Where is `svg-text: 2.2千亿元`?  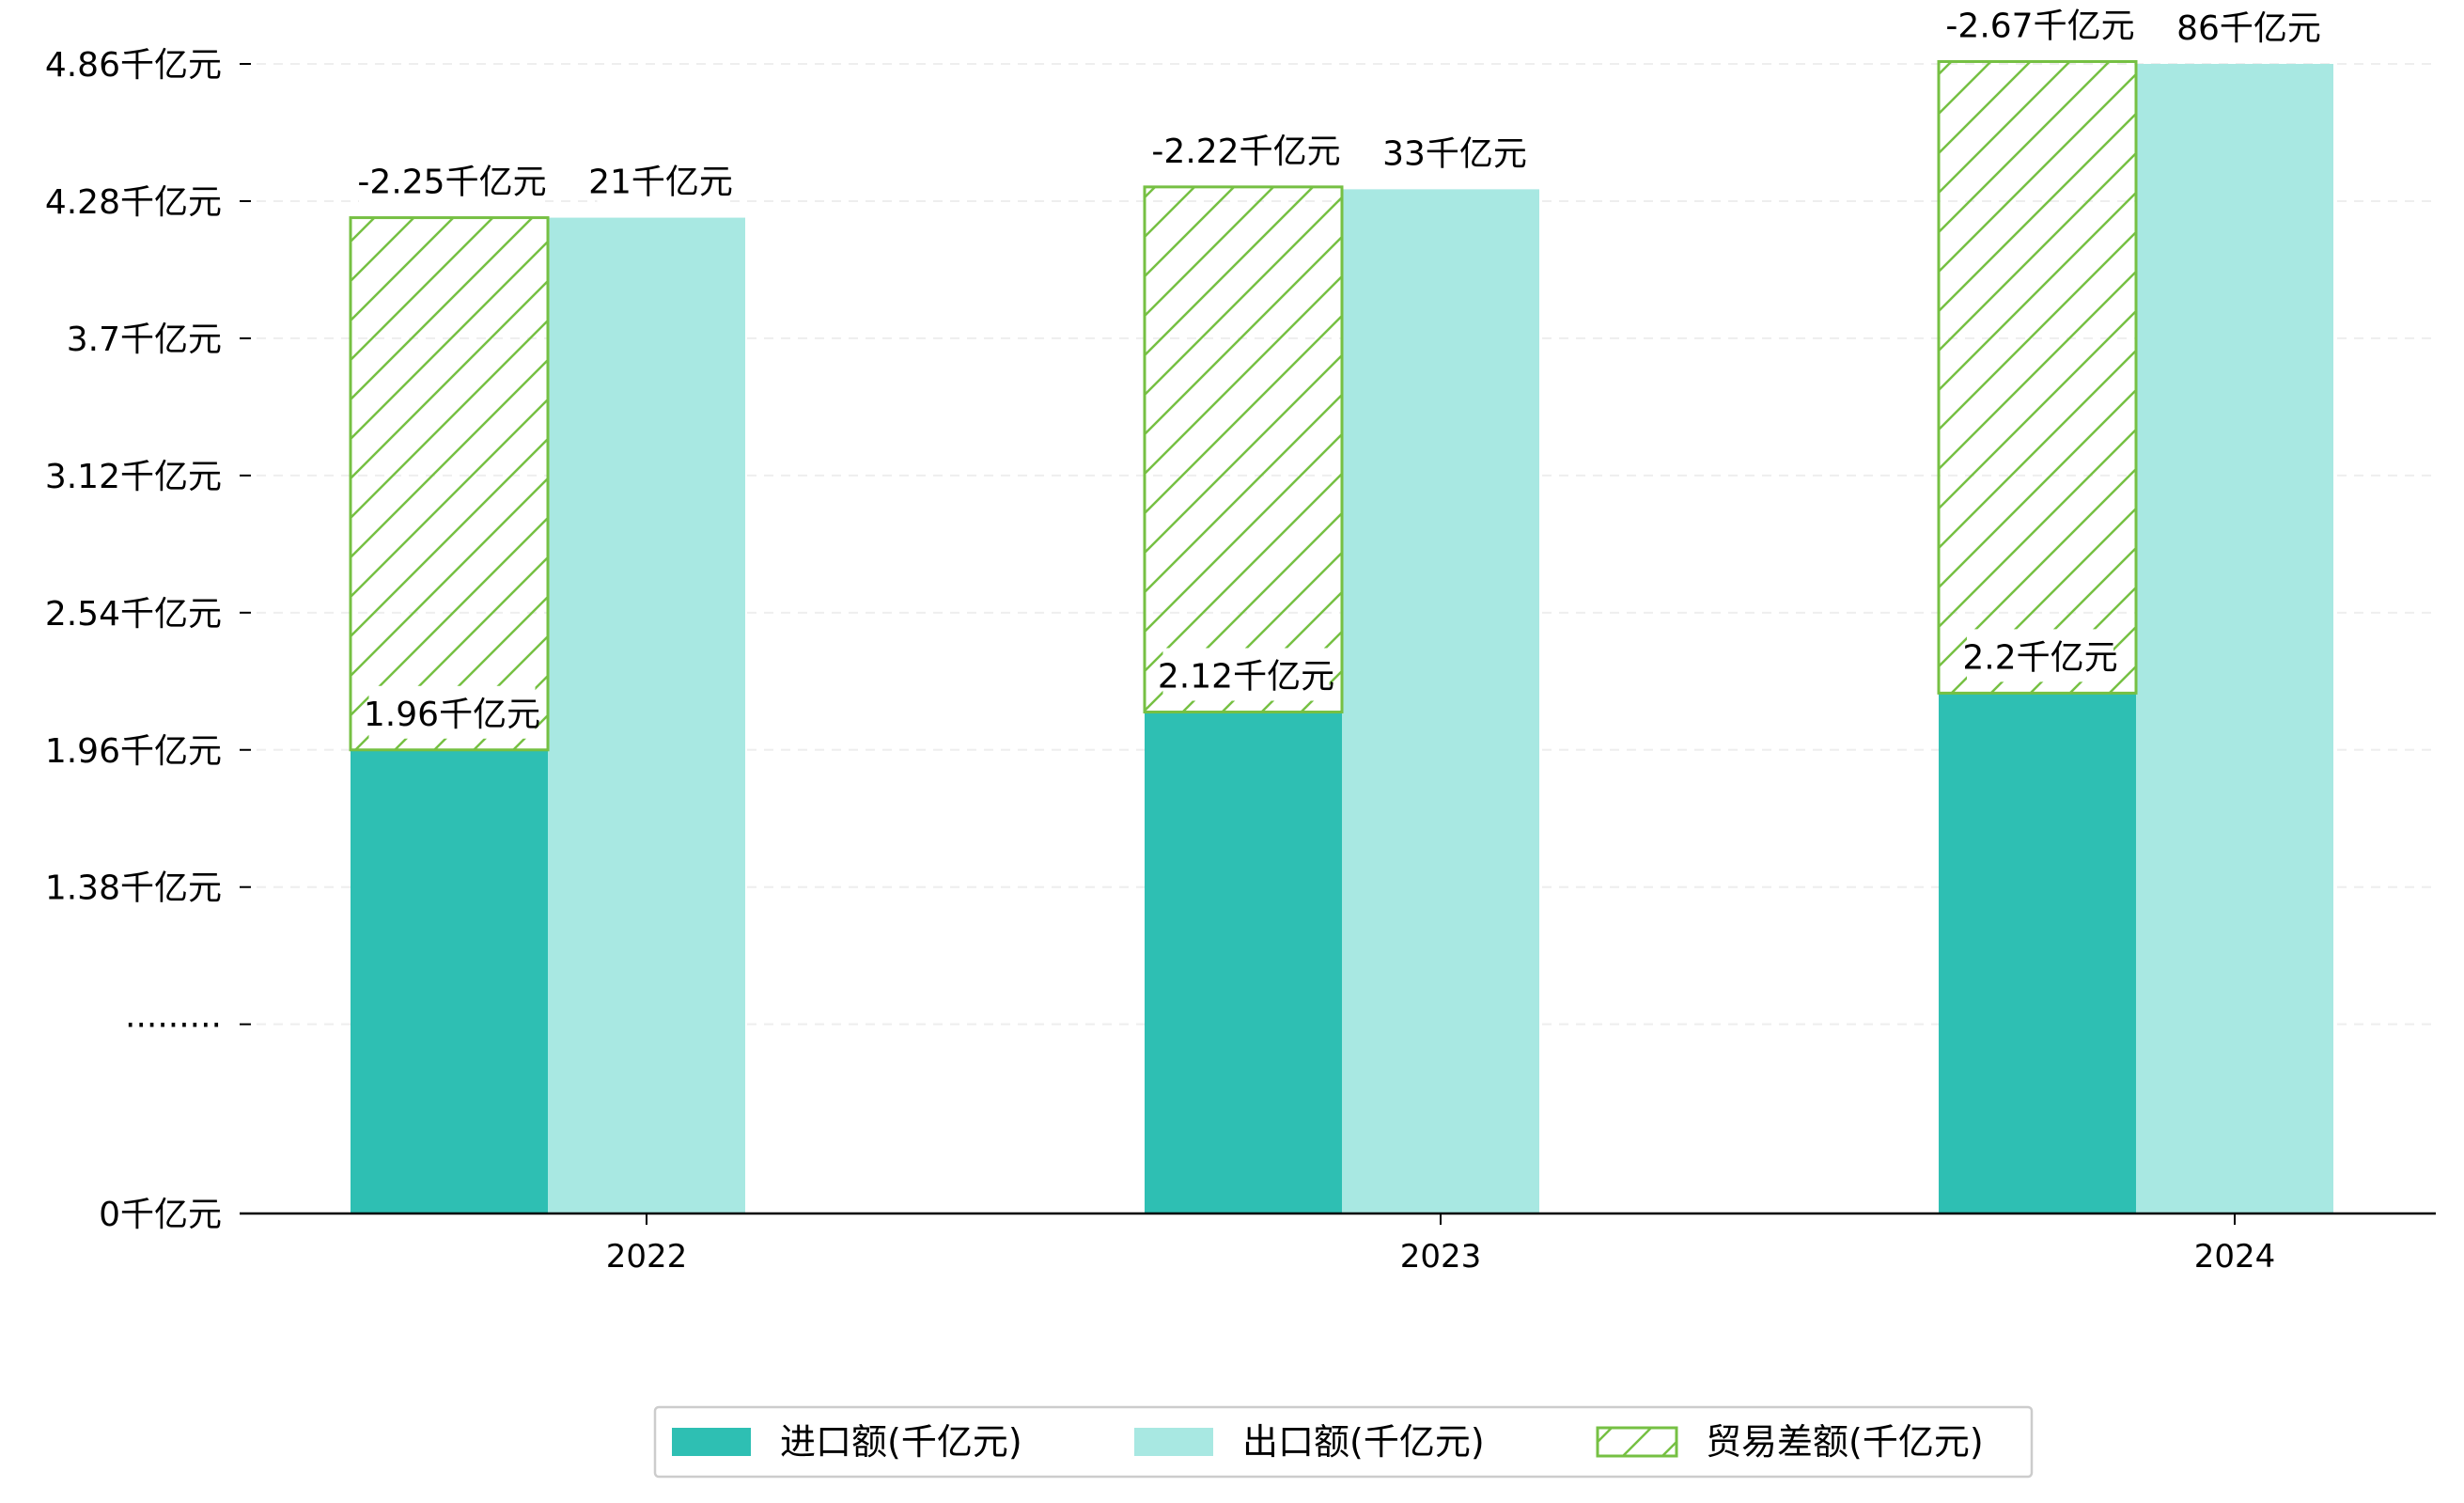 svg-text: 2.2千亿元 is located at coordinates (2039, 657).